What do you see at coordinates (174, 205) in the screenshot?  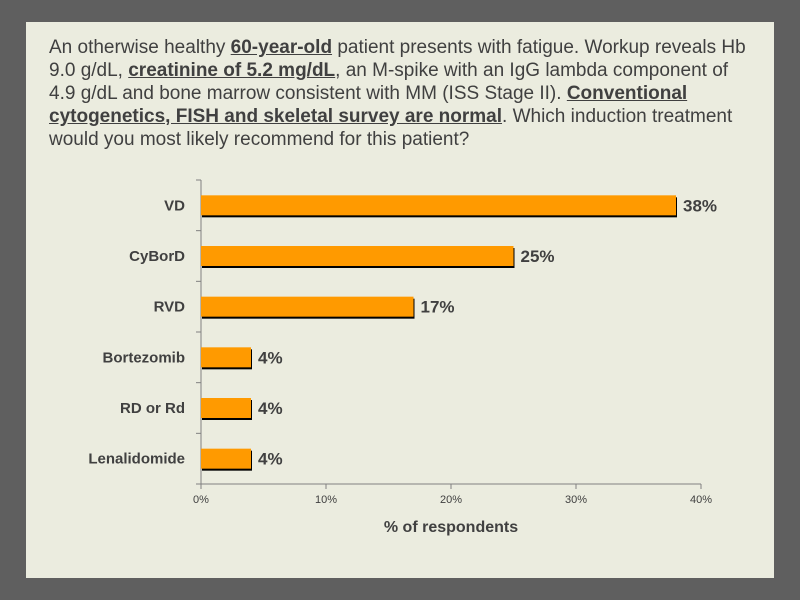 I see `category-label: VD` at bounding box center [174, 205].